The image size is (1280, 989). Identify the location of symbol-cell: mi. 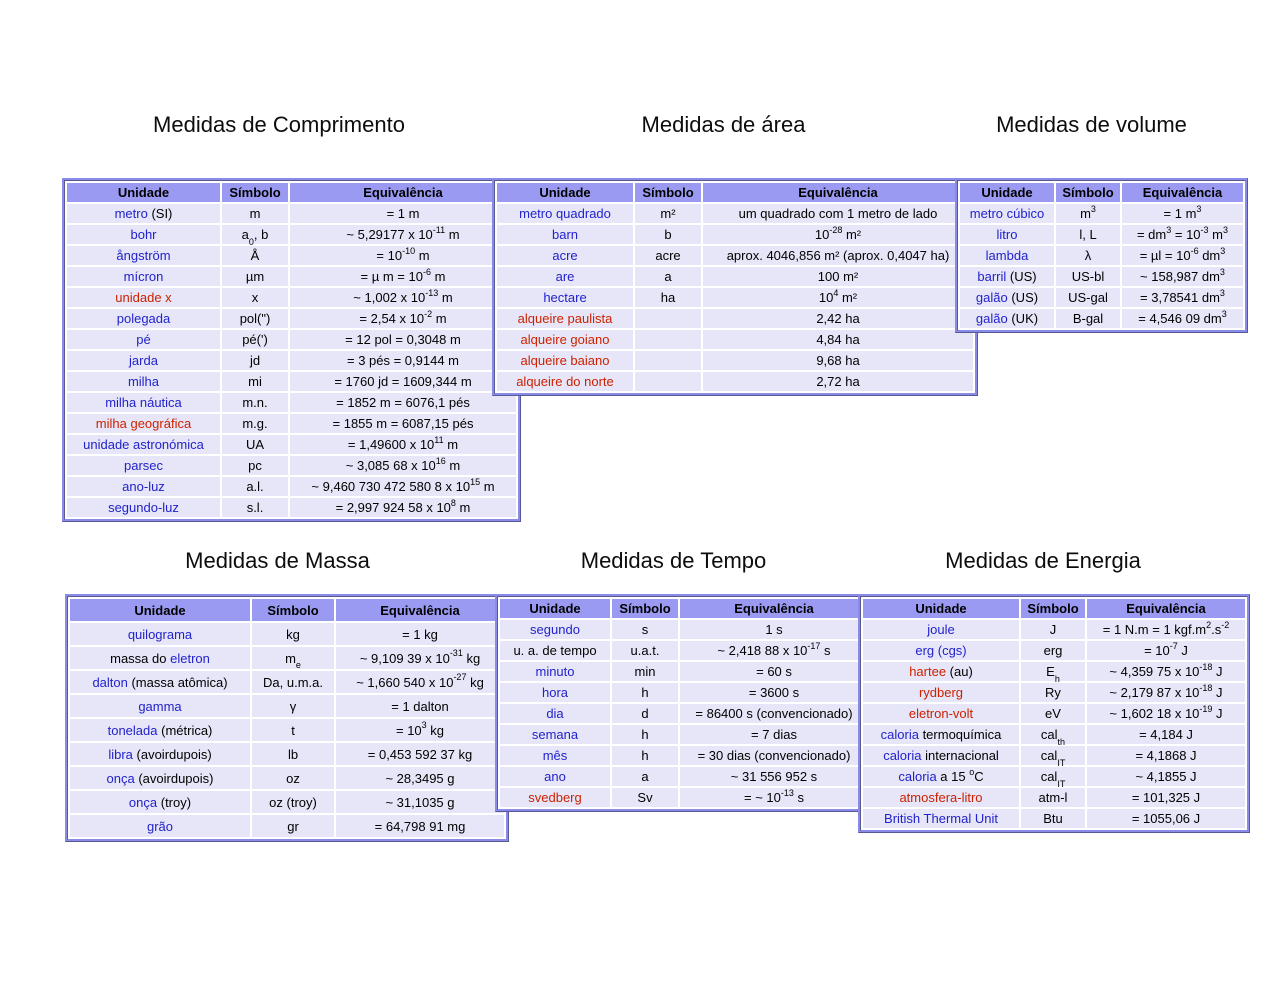
(255, 381).